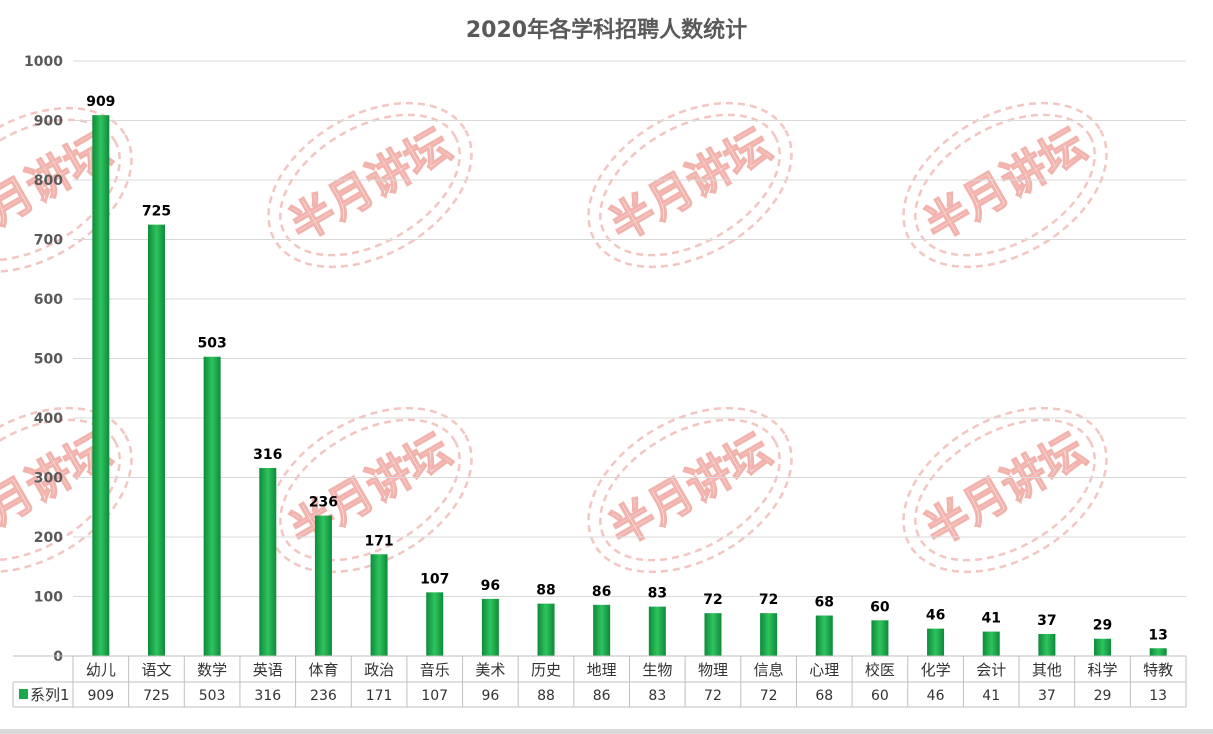 The image size is (1213, 734). What do you see at coordinates (936, 670) in the screenshot?
I see `x-category-label: 化学` at bounding box center [936, 670].